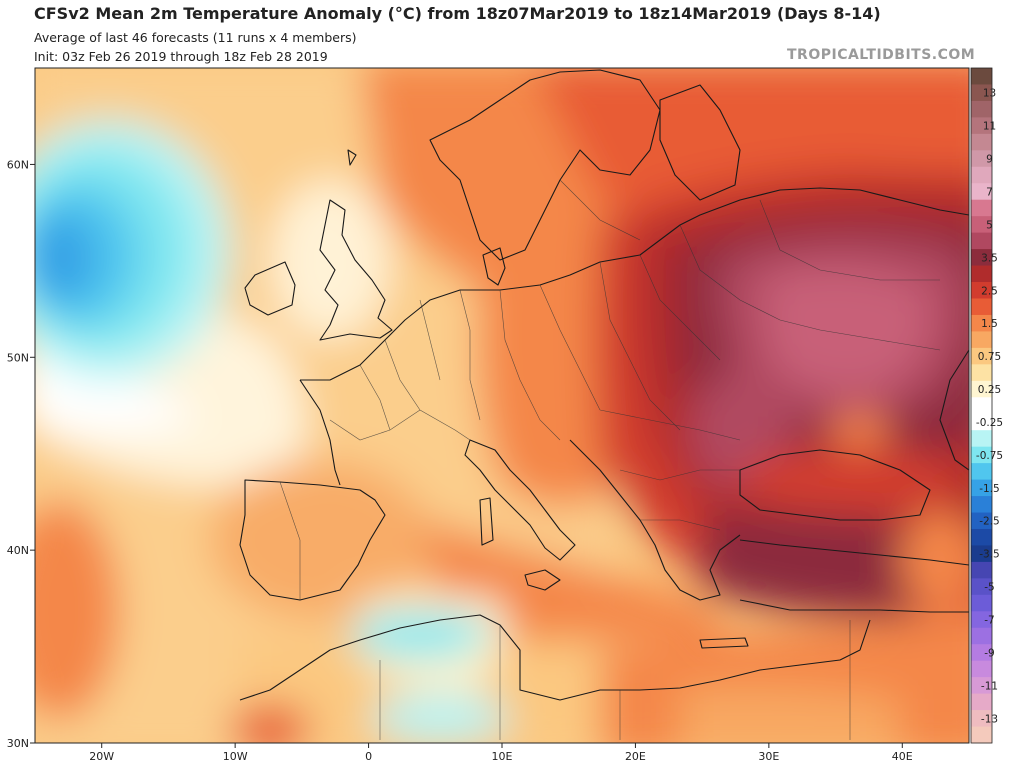  I want to click on colorbar-label: -11, so click(989, 686).